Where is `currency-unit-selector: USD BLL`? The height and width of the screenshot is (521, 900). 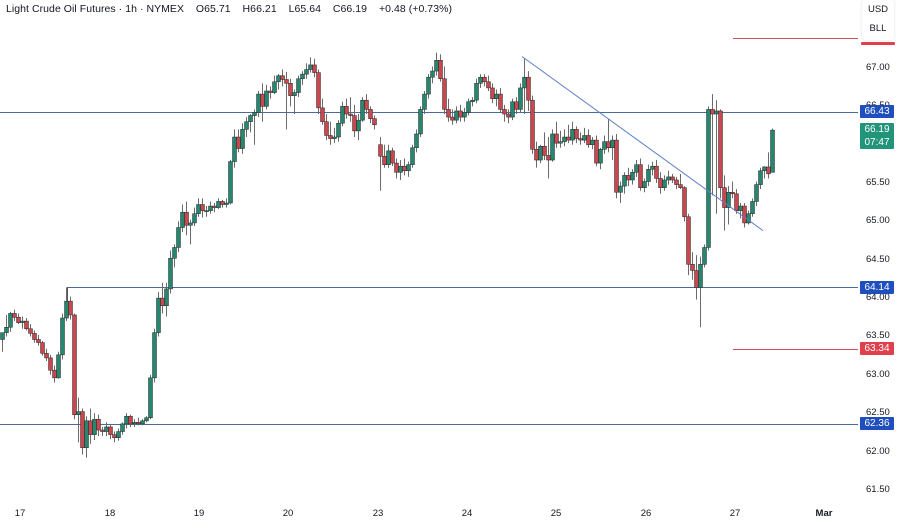
currency-unit-selector: USD BLL is located at coordinates (878, 20).